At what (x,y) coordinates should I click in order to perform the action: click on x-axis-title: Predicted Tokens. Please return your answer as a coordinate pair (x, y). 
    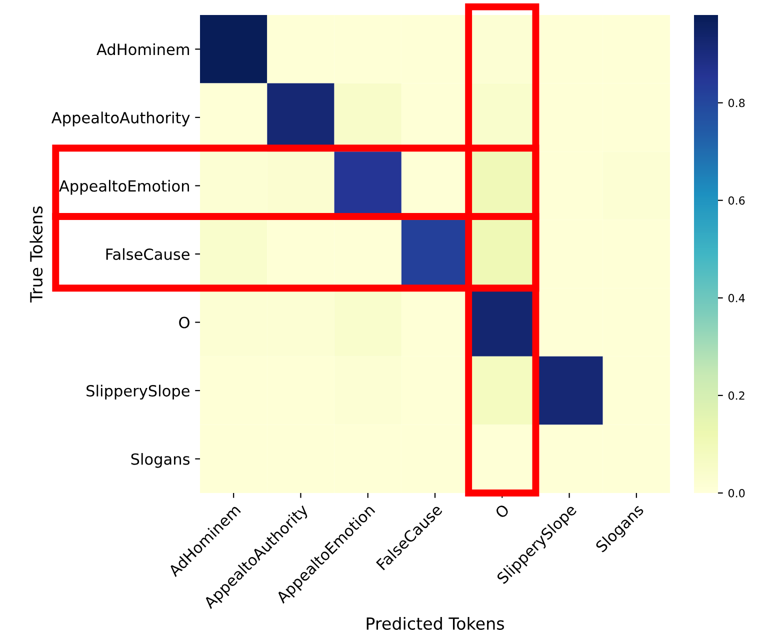
    Looking at the image, I should click on (435, 623).